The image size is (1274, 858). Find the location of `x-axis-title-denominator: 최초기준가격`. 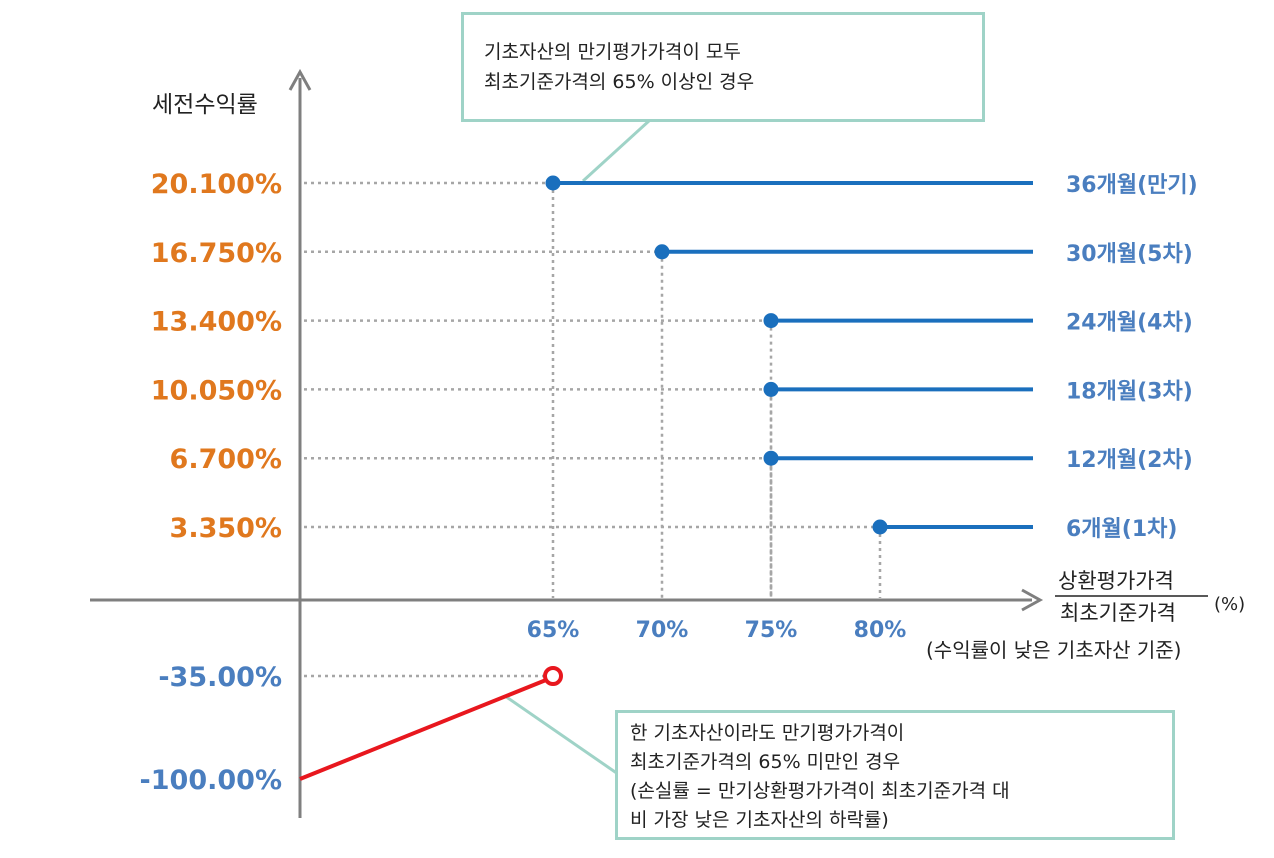

x-axis-title-denominator: 최초기준가격 is located at coordinates (1118, 613).